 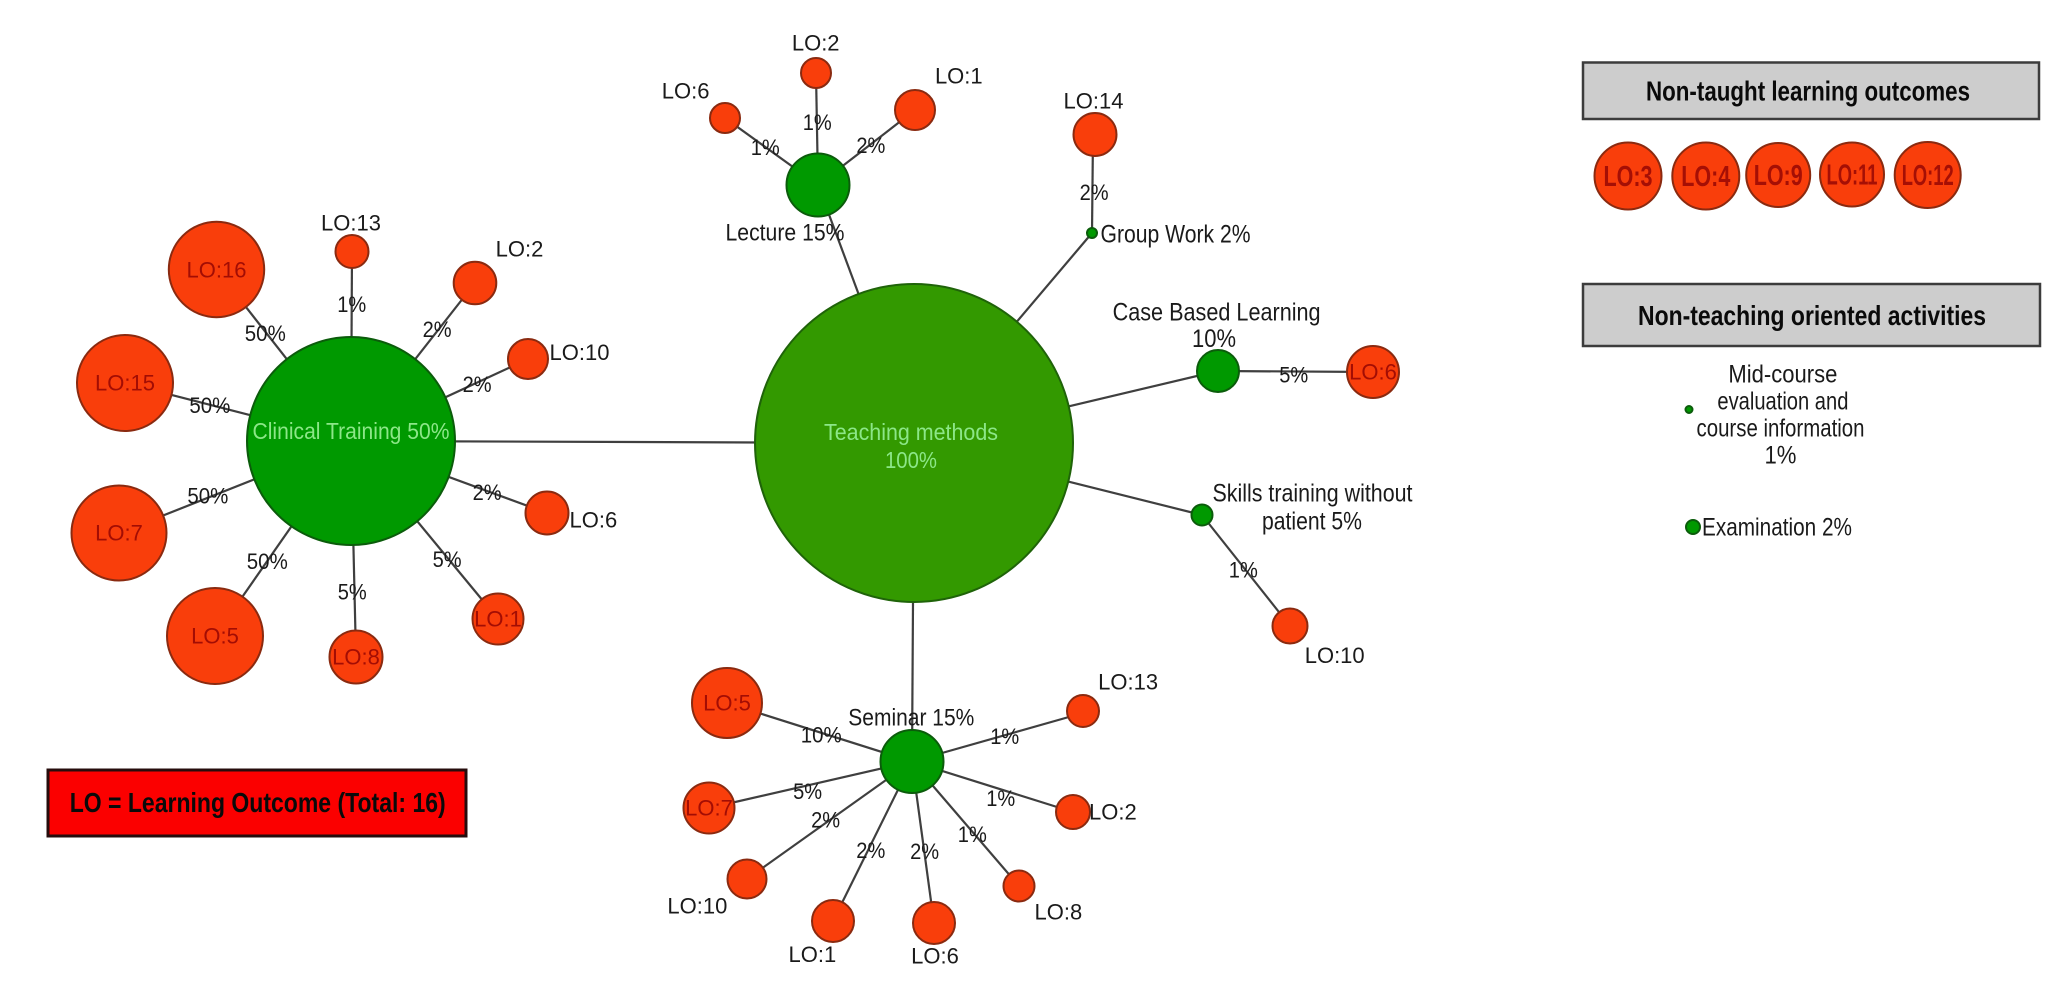 I want to click on svg-text: Non-taught learning outcomes, so click(x=1808, y=91).